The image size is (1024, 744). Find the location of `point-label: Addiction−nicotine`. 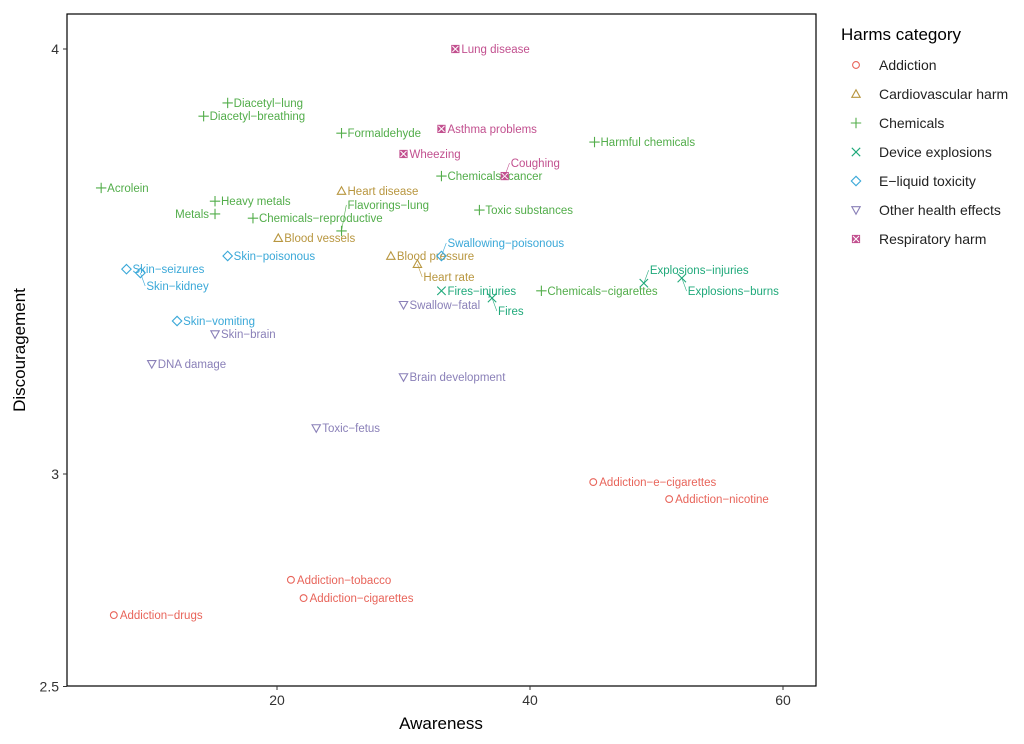

point-label: Addiction−nicotine is located at coordinates (722, 500).